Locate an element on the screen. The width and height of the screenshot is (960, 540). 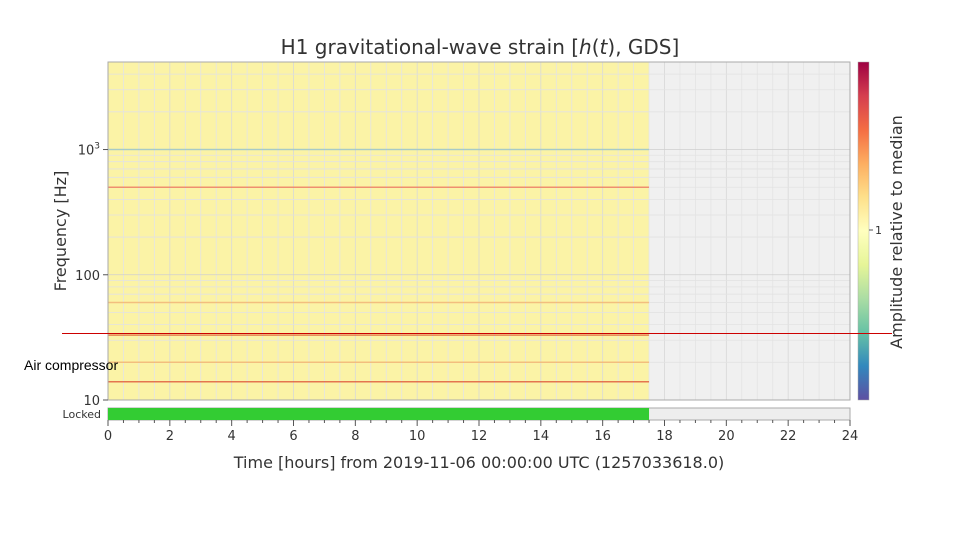
colorbar-label: Amplitude relative to median is located at coordinates (896, 232).